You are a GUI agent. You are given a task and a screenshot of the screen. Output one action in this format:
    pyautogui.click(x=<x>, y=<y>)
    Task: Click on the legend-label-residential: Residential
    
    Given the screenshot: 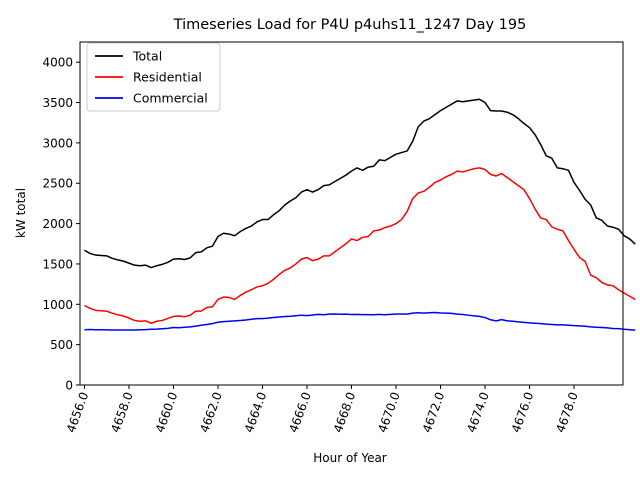 What is the action you would take?
    pyautogui.click(x=167, y=77)
    